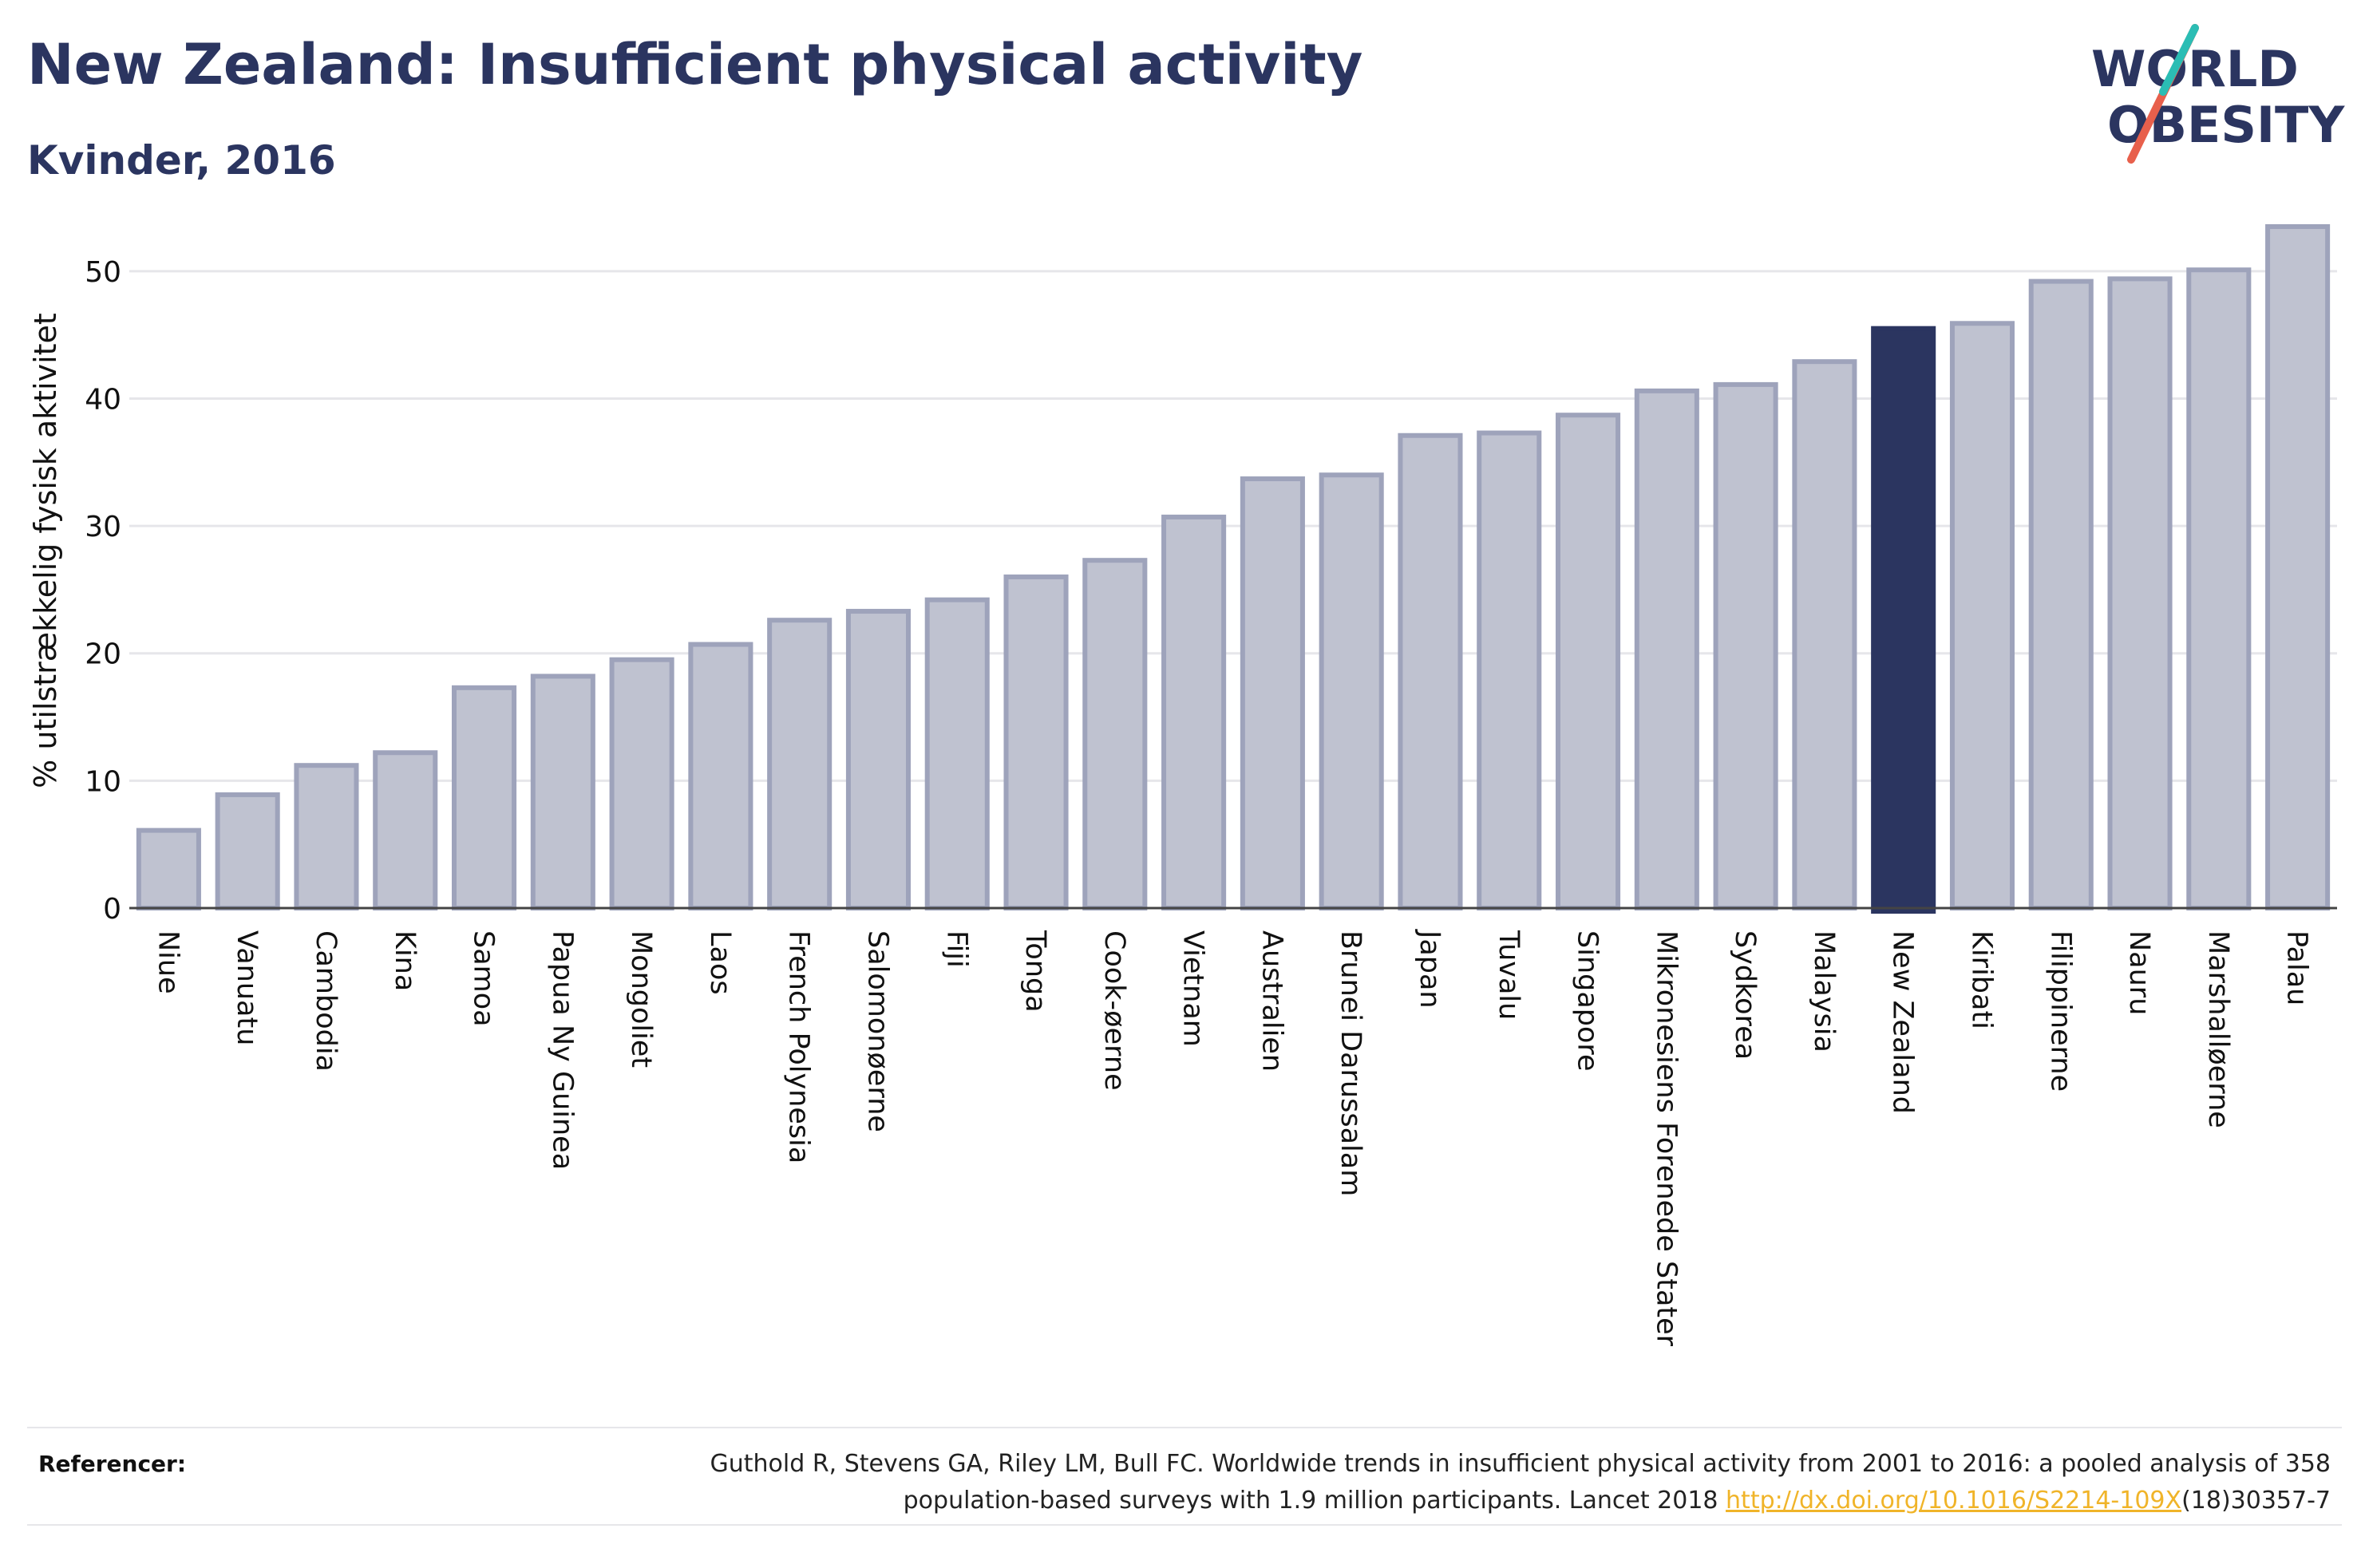 The height and width of the screenshot is (1568, 2361). What do you see at coordinates (112, 909) in the screenshot?
I see `y-tick-label: 0` at bounding box center [112, 909].